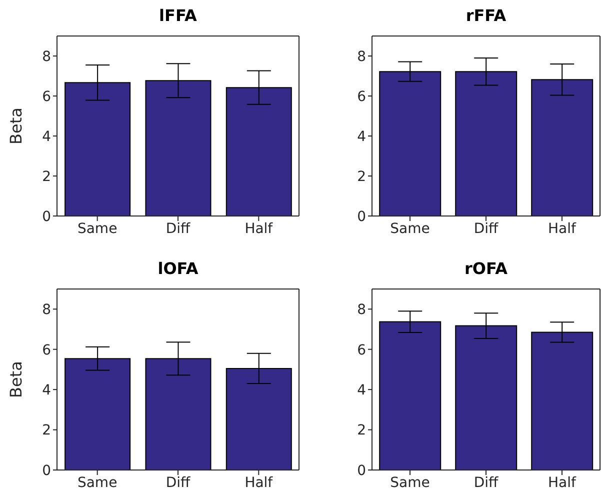 The height and width of the screenshot is (501, 601). I want to click on chart-title: lFFA, so click(178, 15).